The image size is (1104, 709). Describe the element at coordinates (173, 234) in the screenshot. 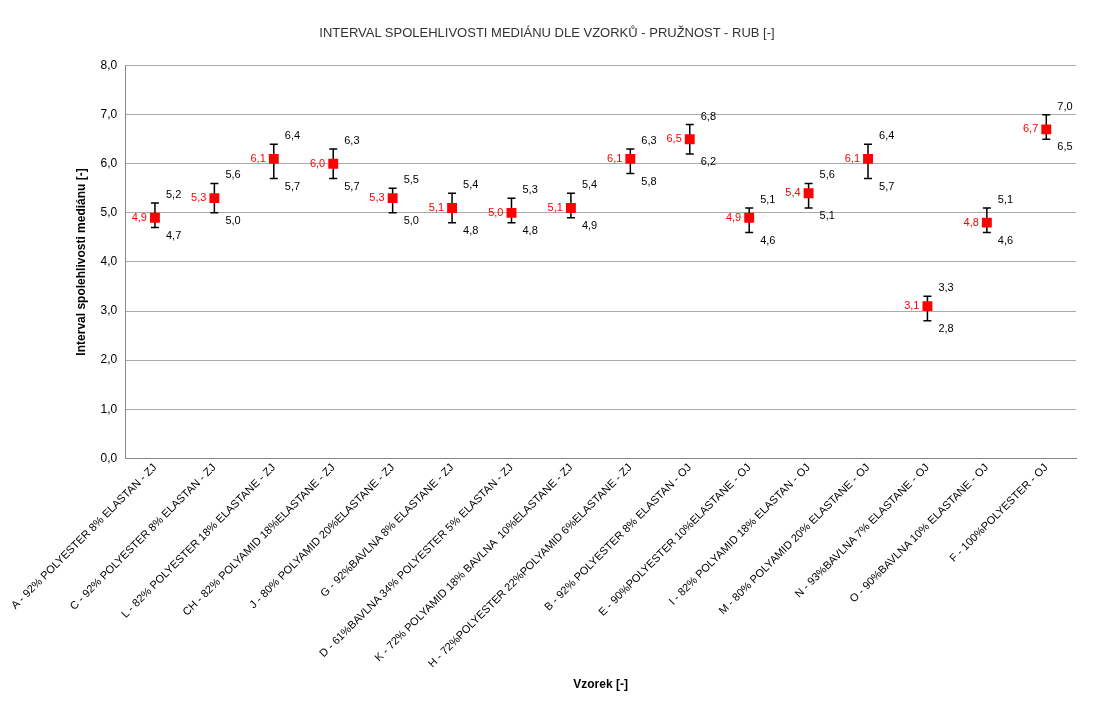

I see `annotation: 4,7` at that location.